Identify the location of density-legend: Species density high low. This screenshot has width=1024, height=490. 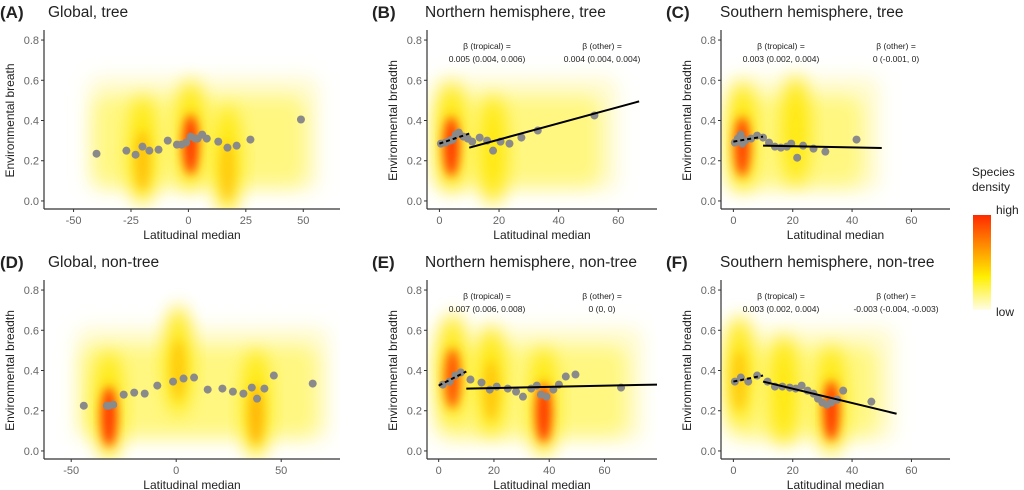
(995, 242).